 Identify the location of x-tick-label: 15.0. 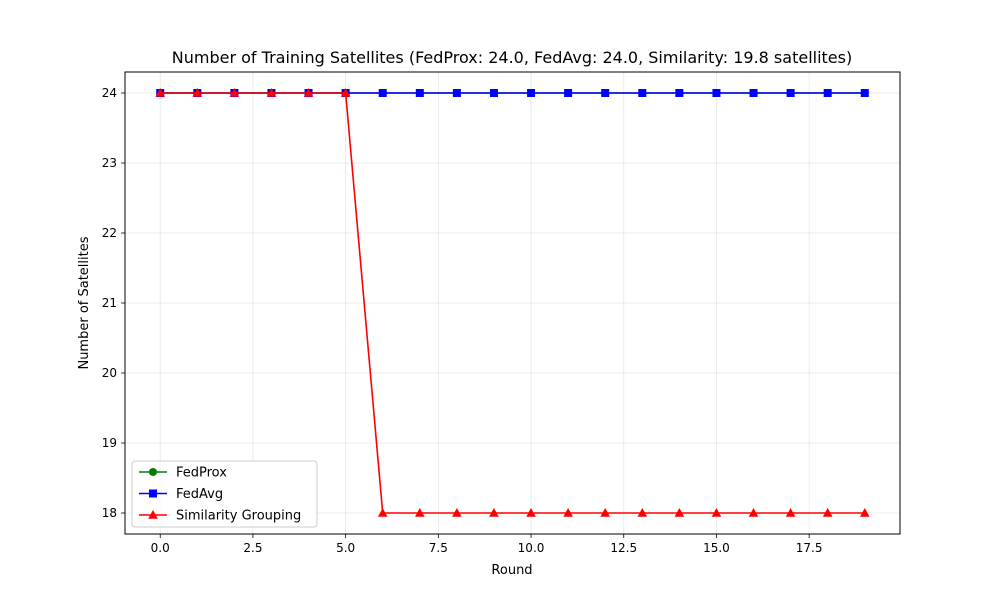
(716, 548).